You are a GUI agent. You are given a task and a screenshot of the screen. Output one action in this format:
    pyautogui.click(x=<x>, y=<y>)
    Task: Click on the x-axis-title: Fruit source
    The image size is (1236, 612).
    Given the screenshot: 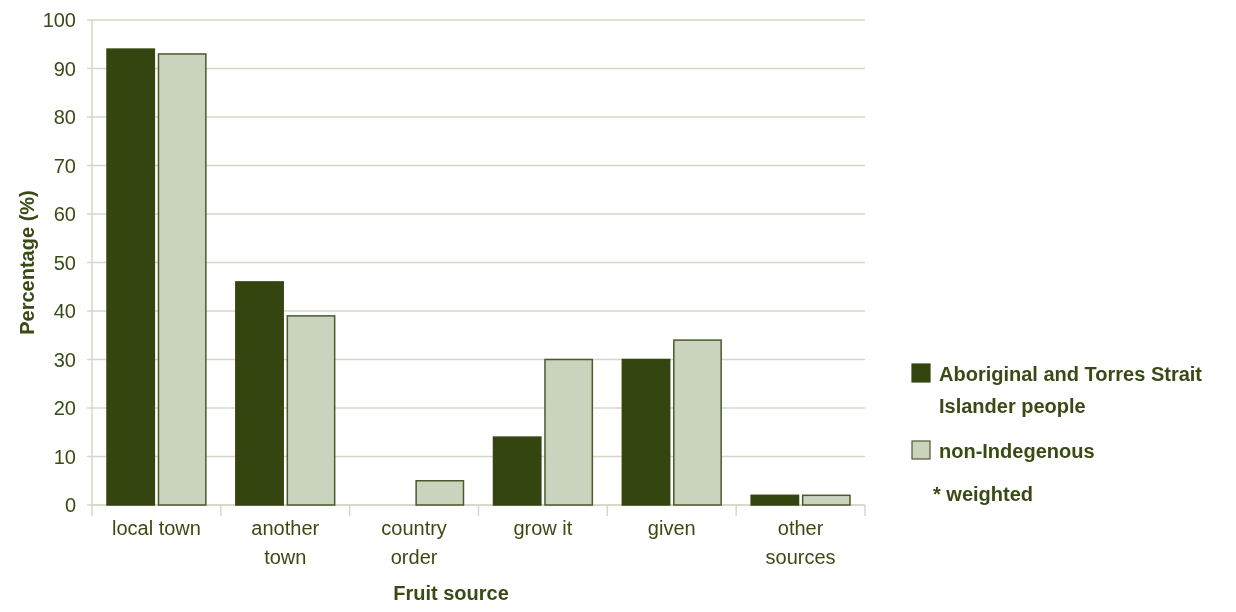 What is the action you would take?
    pyautogui.click(x=451, y=593)
    